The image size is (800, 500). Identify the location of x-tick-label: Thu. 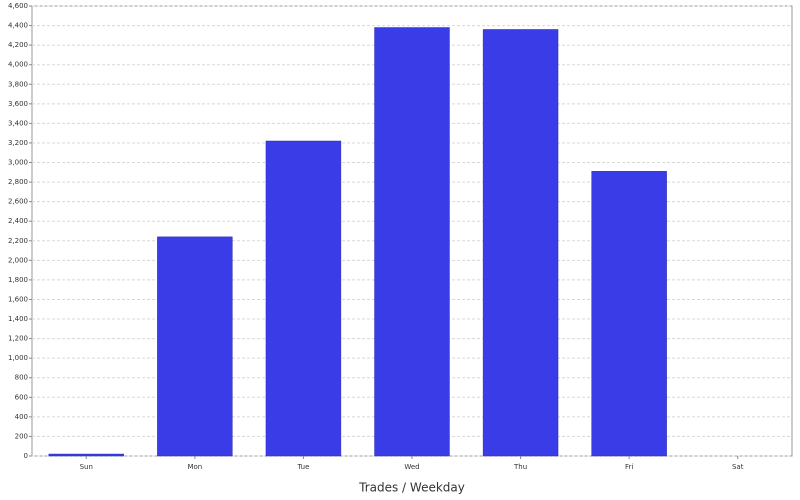
(520, 467).